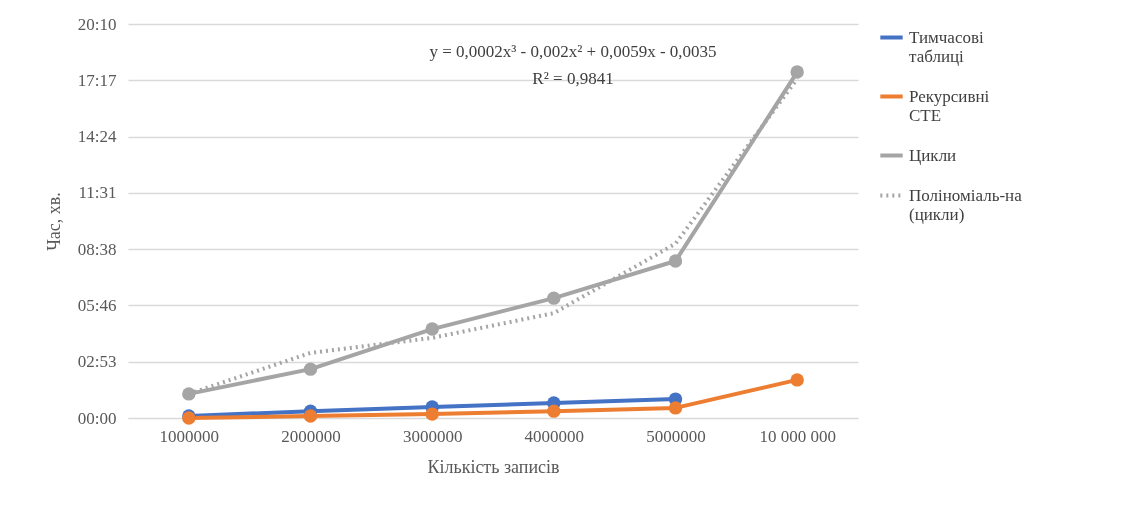 This screenshot has width=1134, height=523. I want to click on x-tick-label: 1000000, so click(189, 436).